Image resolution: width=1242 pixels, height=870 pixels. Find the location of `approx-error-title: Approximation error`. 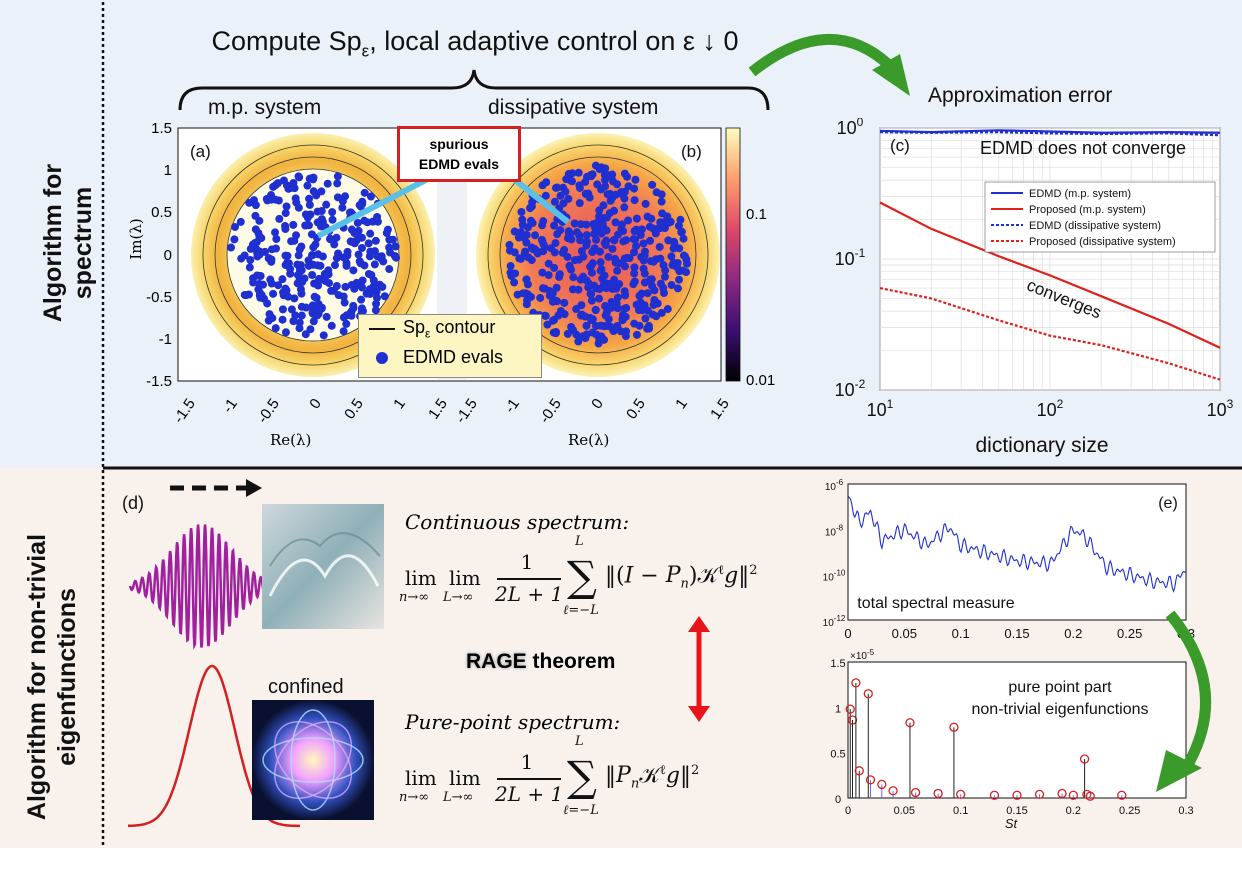

approx-error-title: Approximation error is located at coordinates (1020, 95).